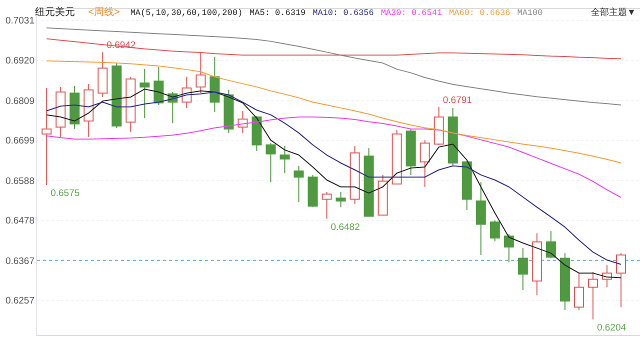  I want to click on y-tick-label: 0.6478, so click(19, 221).